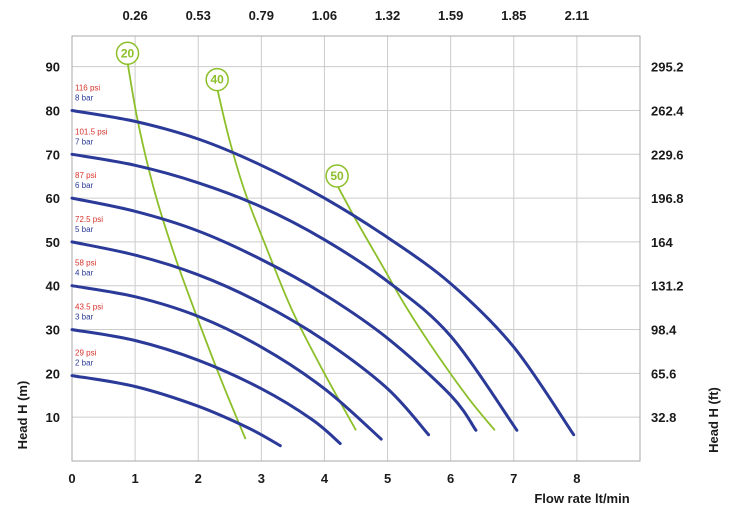 Image resolution: width=729 pixels, height=515 pixels. What do you see at coordinates (387, 478) in the screenshot?
I see `x-tick-label: 5` at bounding box center [387, 478].